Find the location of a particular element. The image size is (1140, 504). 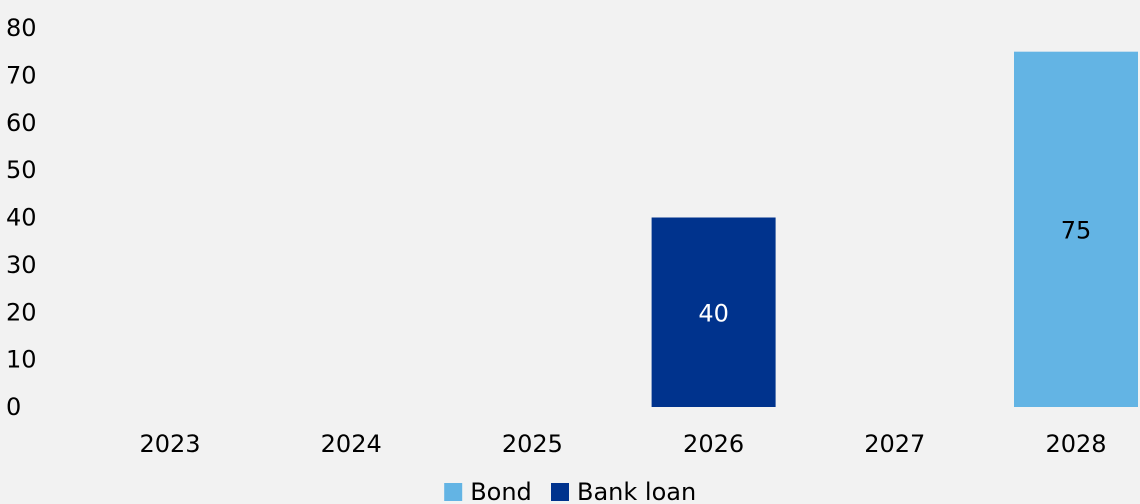

legend: Bond Bank loan is located at coordinates (570, 491).